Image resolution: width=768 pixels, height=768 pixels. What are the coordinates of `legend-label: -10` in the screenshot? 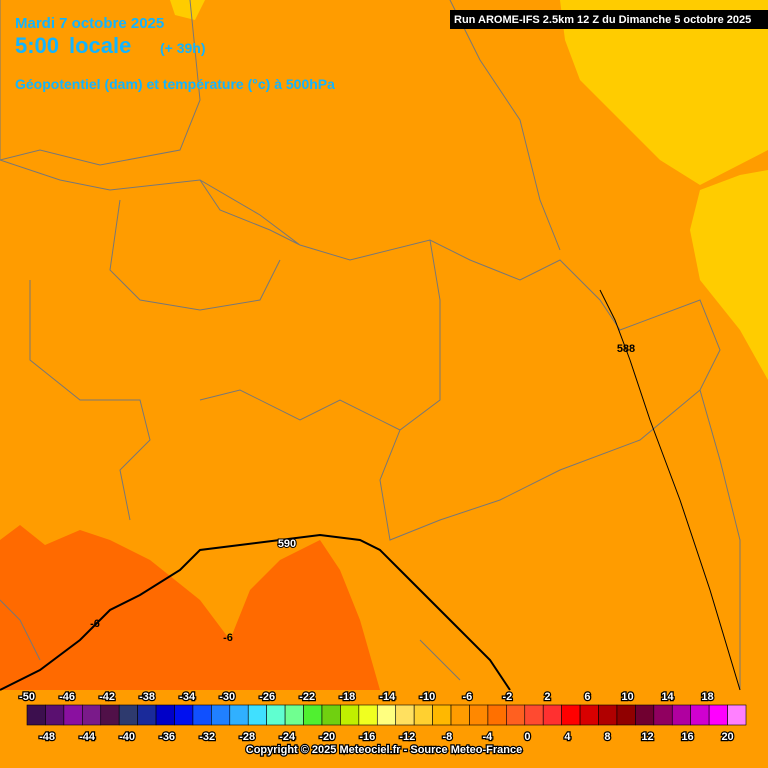 It's located at (427, 697).